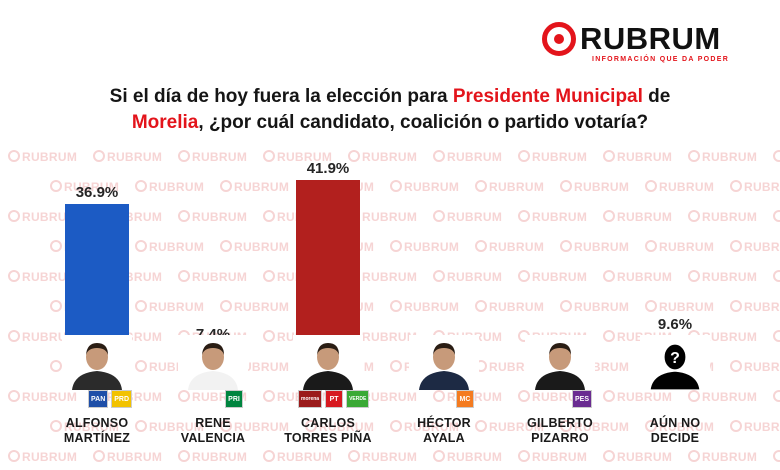 Image resolution: width=780 pixels, height=470 pixels. What do you see at coordinates (444, 423) in the screenshot?
I see `category-label-line1: HÉCTOR` at bounding box center [444, 423].